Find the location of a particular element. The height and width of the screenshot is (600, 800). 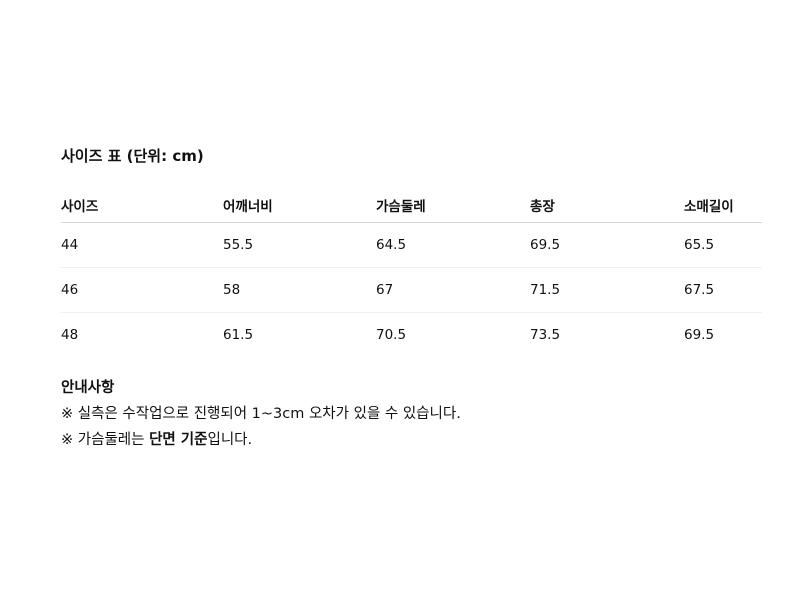

cell: 71.5 is located at coordinates (607, 290).